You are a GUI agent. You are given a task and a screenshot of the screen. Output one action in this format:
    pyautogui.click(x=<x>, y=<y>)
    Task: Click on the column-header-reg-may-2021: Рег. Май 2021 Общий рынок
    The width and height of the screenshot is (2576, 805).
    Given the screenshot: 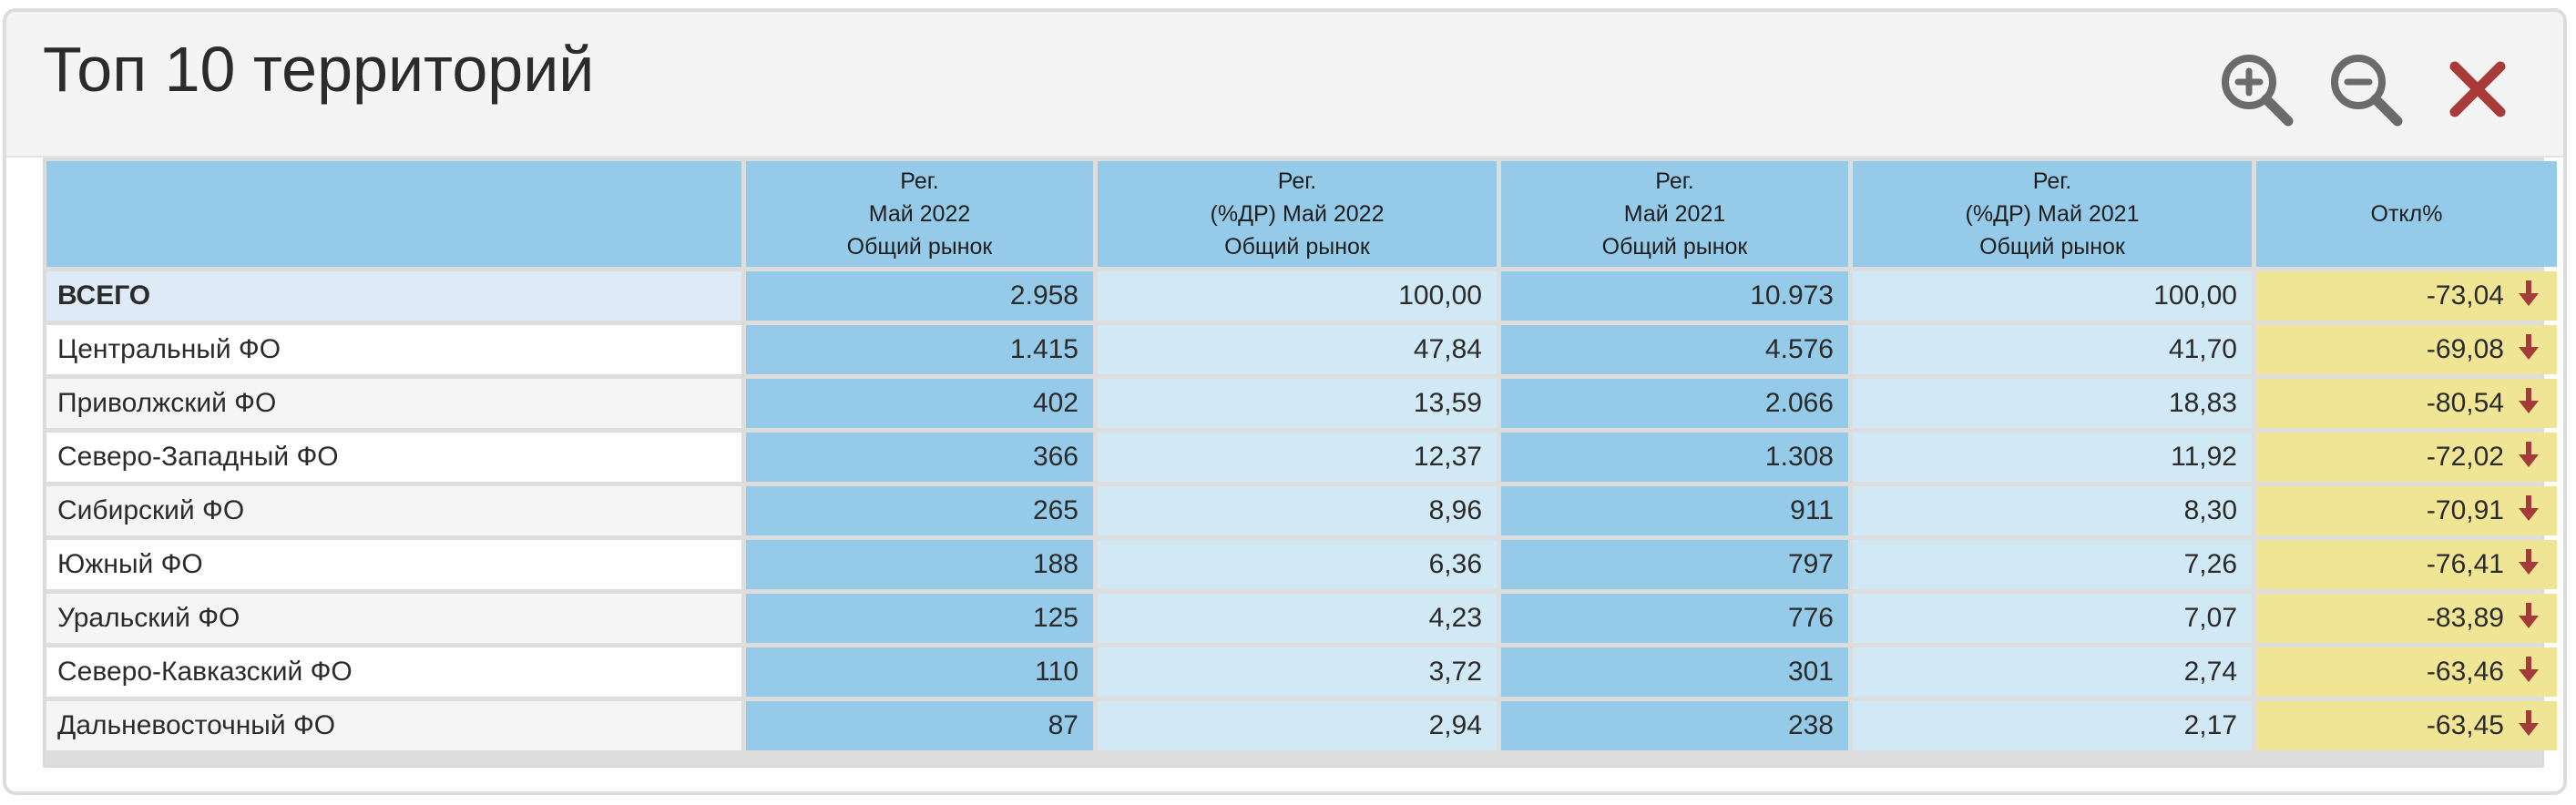 What is the action you would take?
    pyautogui.click(x=1675, y=214)
    